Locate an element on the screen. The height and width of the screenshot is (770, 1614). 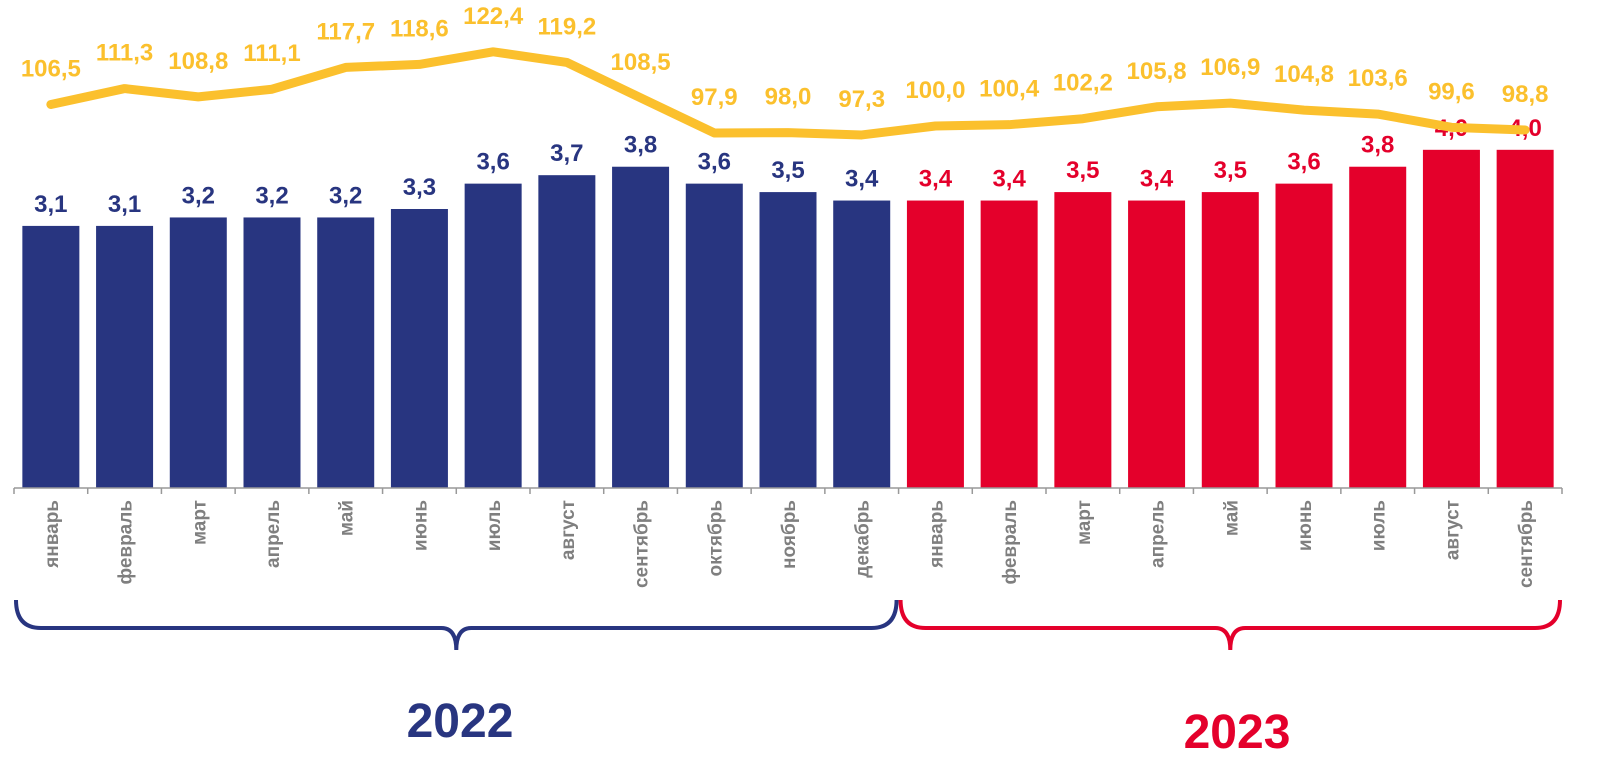
line-value-label: 100,4 is located at coordinates (1009, 89).